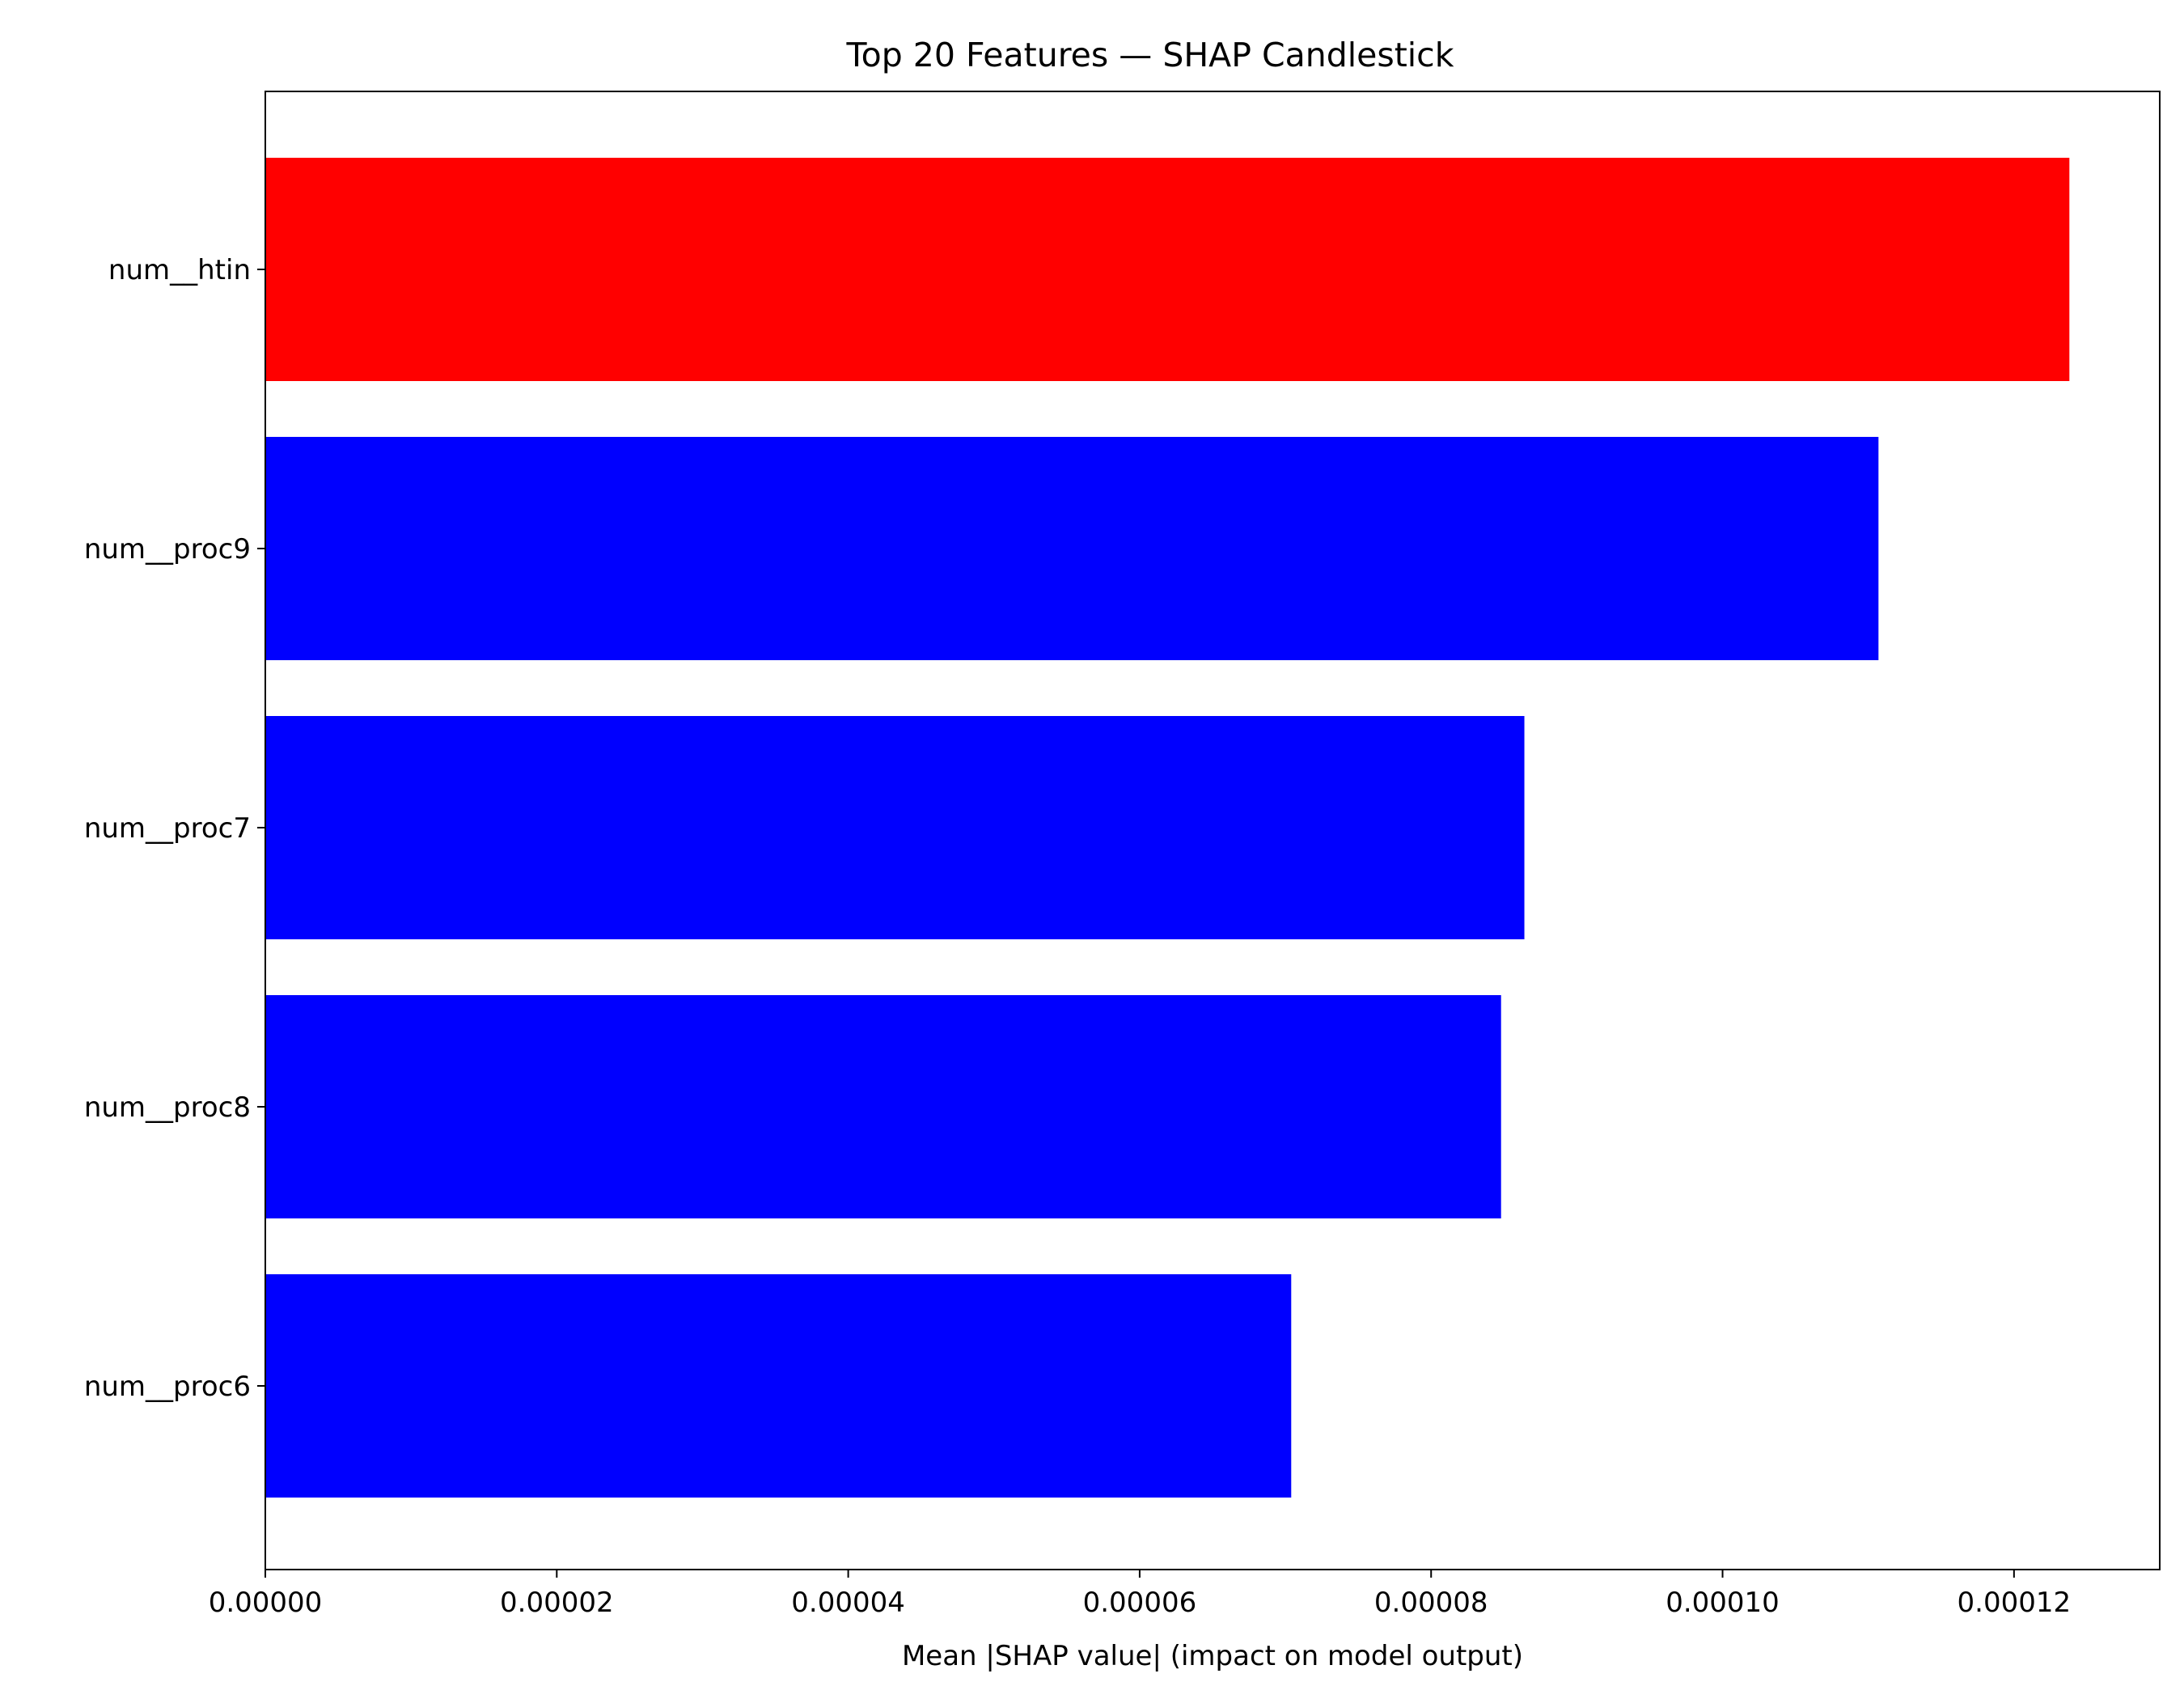 This screenshot has width=2184, height=1699. Describe the element at coordinates (1167, 269) in the screenshot. I see `bar-num-htin` at that location.